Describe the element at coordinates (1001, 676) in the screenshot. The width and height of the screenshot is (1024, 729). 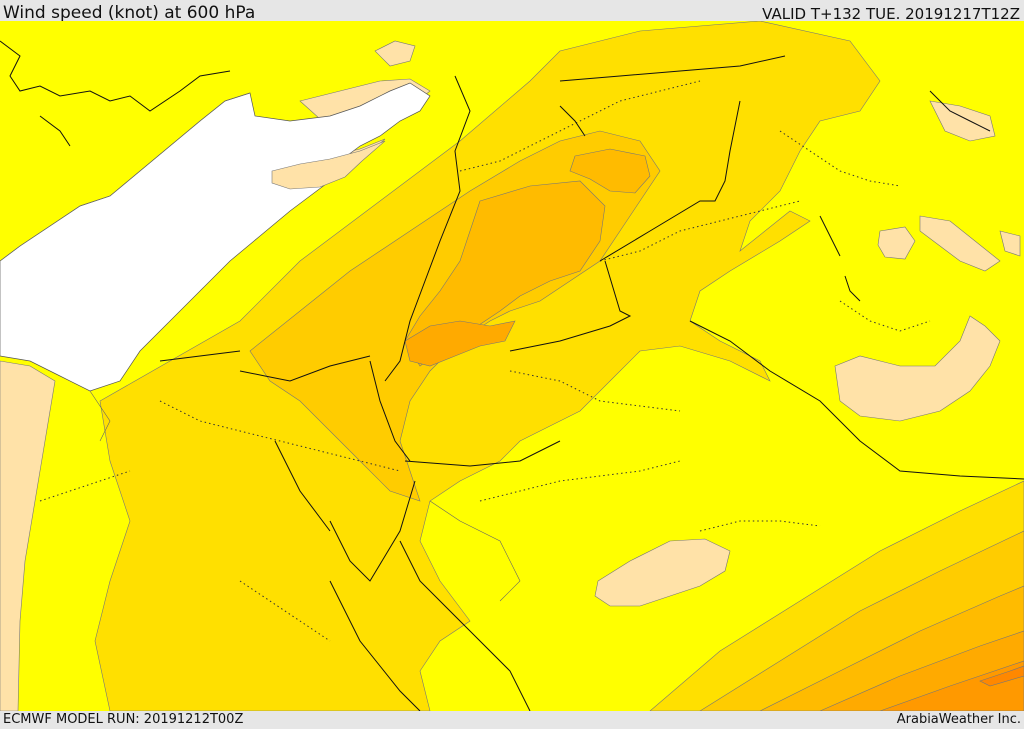
I see `wind-band-7-southeast` at that location.